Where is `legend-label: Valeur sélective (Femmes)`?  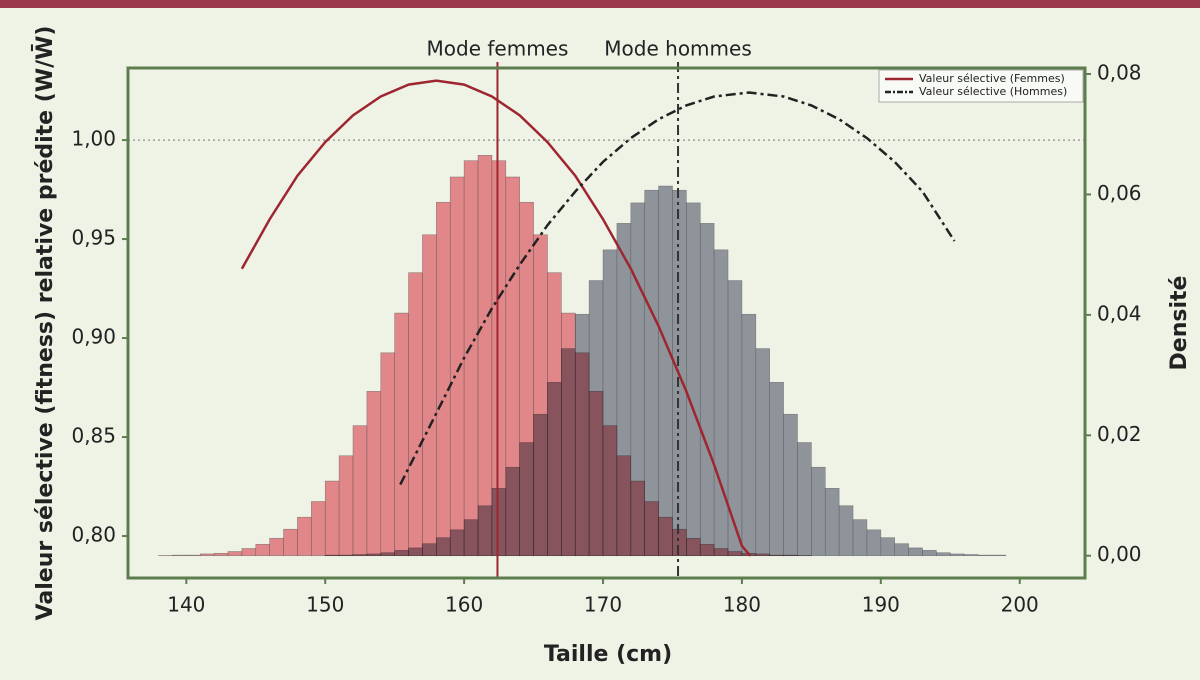 legend-label: Valeur sélective (Femmes) is located at coordinates (992, 78).